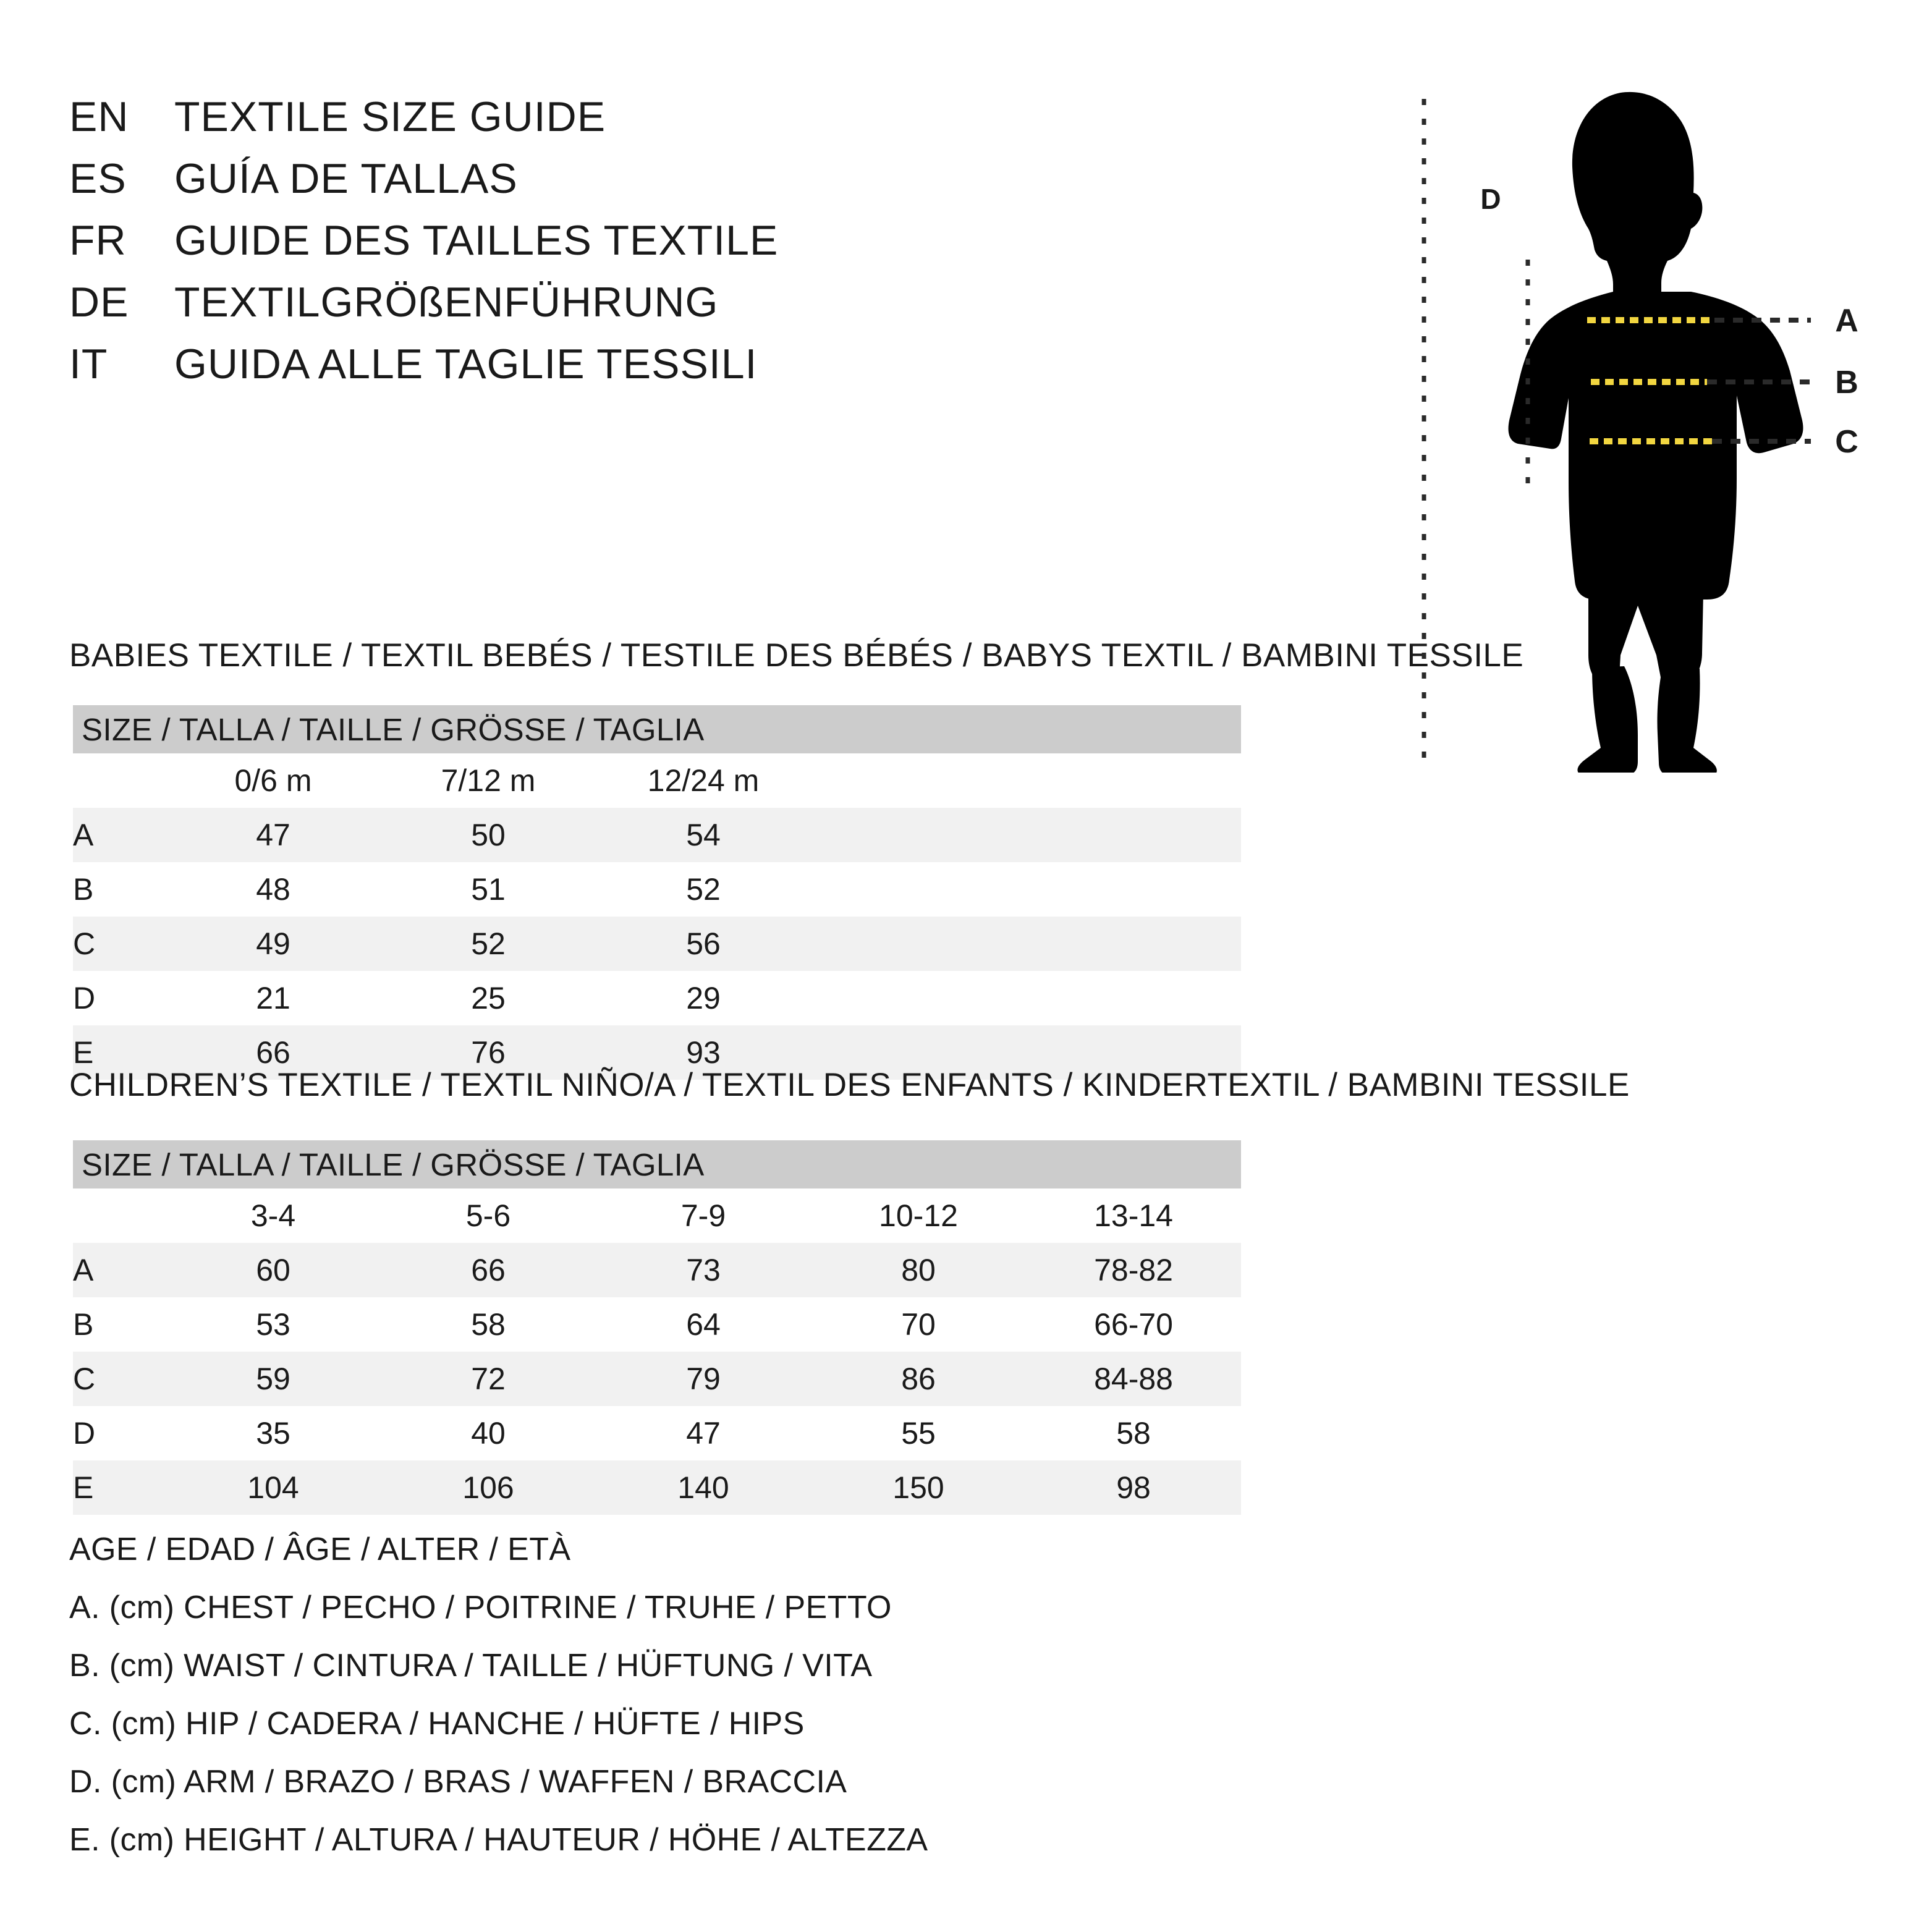 The width and height of the screenshot is (1932, 1932). What do you see at coordinates (273, 1270) in the screenshot?
I see `children-cell-a-0: 60` at bounding box center [273, 1270].